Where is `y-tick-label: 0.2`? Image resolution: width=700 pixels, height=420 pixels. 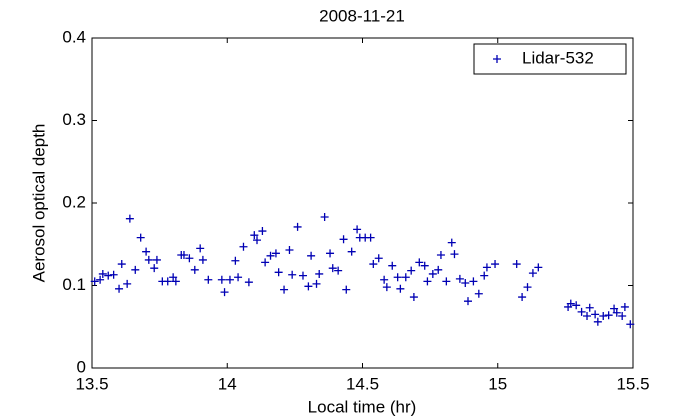 y-tick-label: 0.2 is located at coordinates (74, 201).